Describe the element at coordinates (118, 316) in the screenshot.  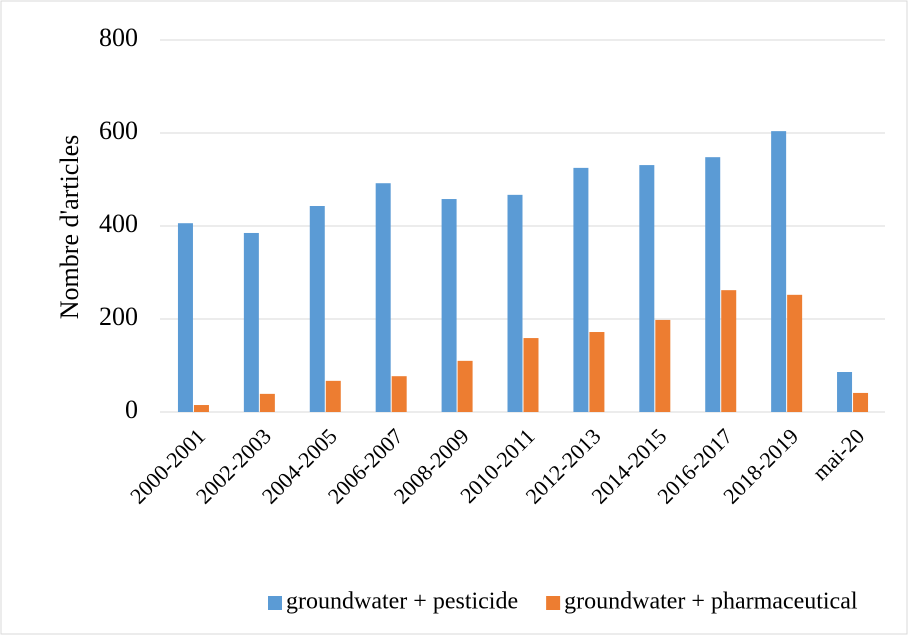
I see `y-tick-label: 200` at that location.